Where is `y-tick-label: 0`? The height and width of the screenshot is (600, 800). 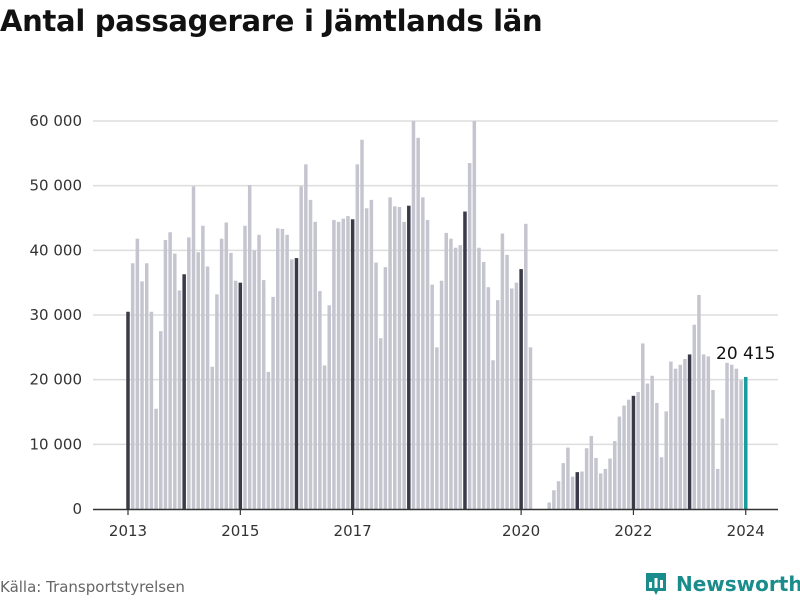 y-tick-label: 0 is located at coordinates (77, 509).